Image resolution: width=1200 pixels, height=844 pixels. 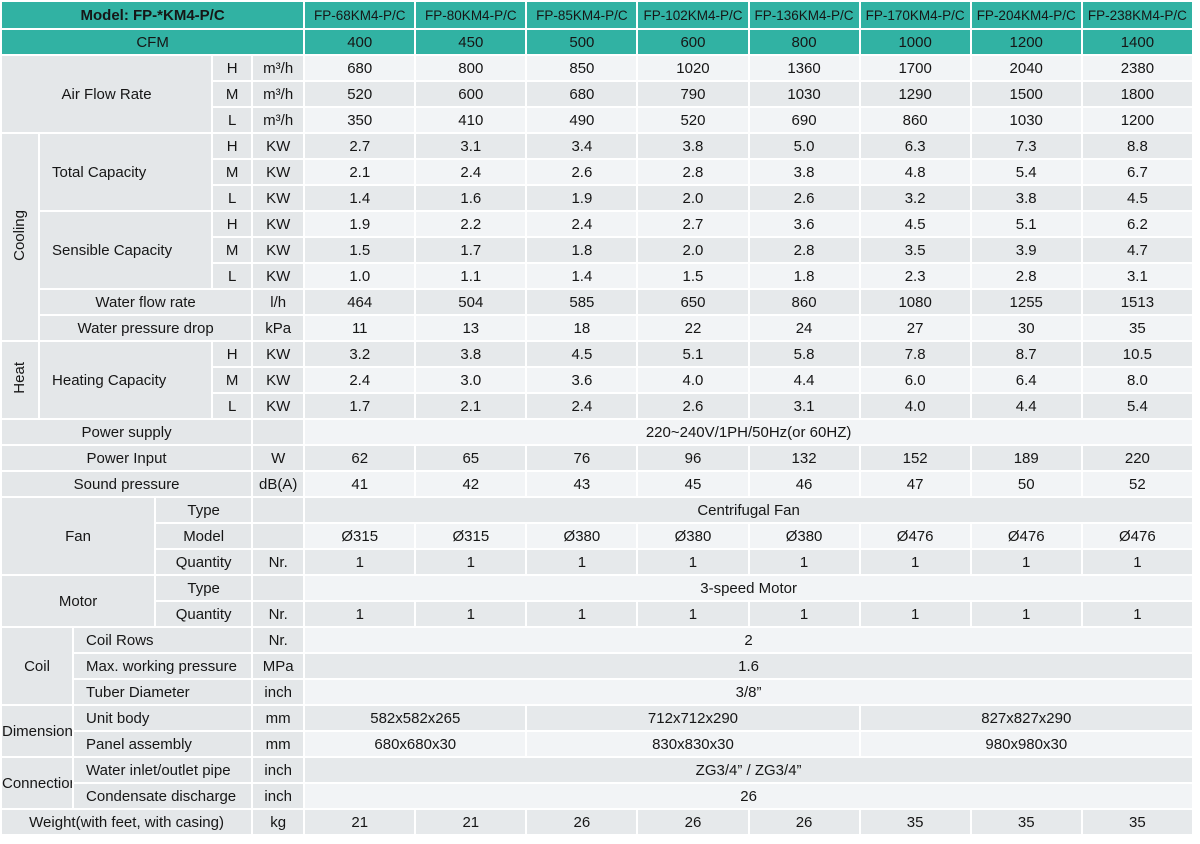 What do you see at coordinates (1026, 302) in the screenshot?
I see `data-cell: 1255` at bounding box center [1026, 302].